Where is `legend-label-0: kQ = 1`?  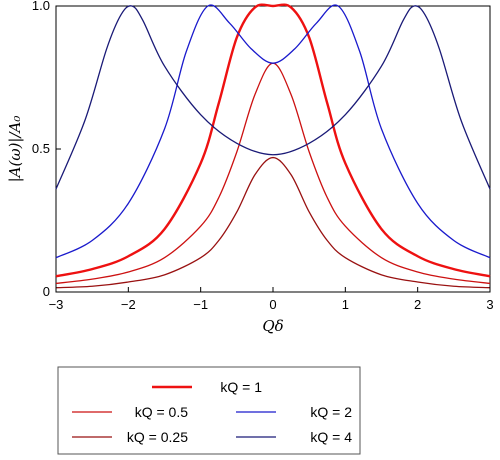 legend-label-0: kQ = 1 is located at coordinates (241, 387).